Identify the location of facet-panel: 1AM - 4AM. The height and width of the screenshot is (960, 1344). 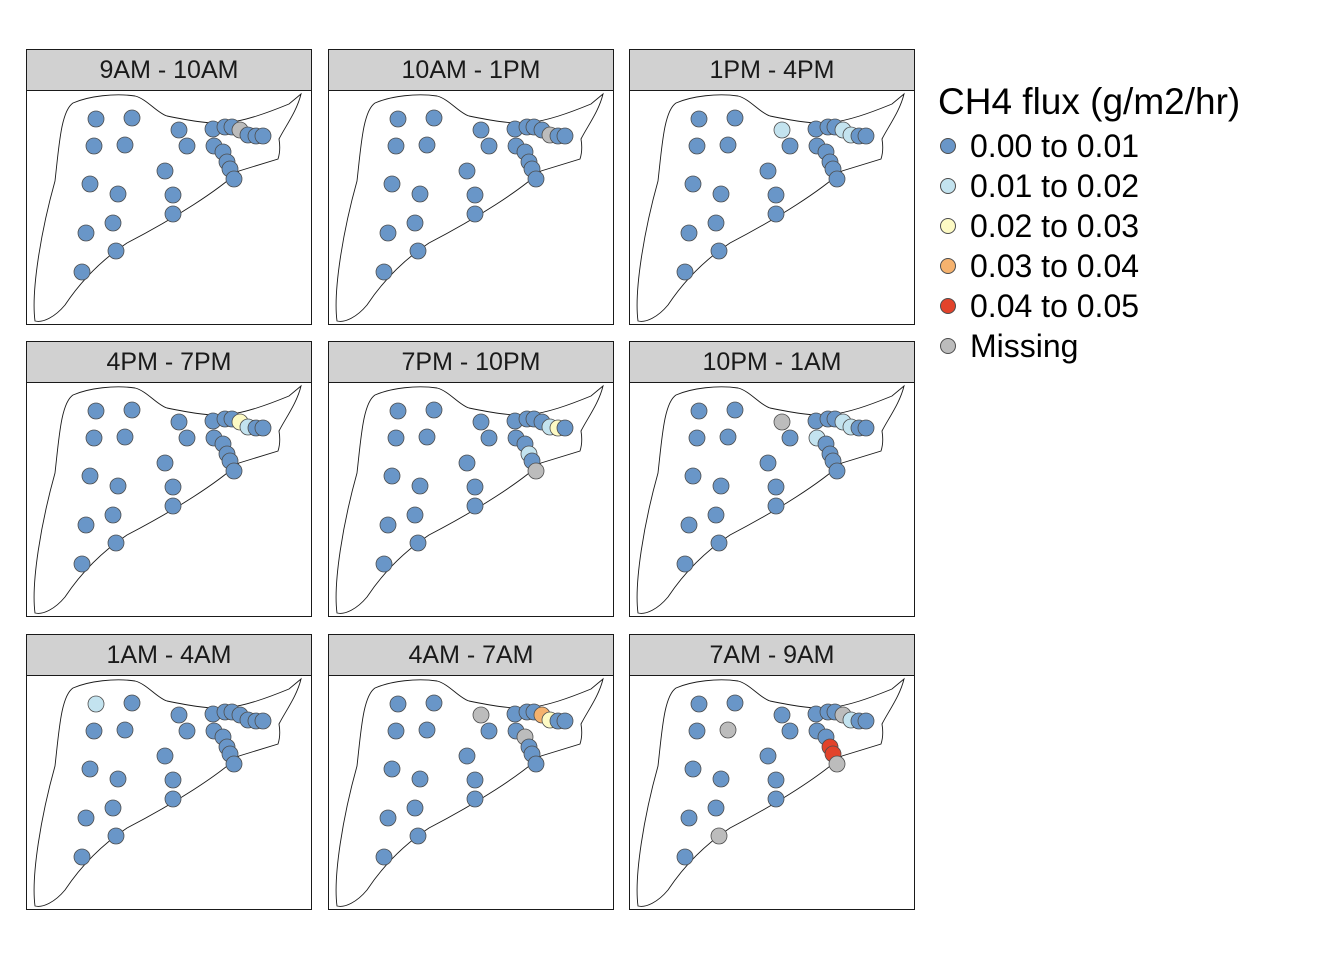
(169, 772).